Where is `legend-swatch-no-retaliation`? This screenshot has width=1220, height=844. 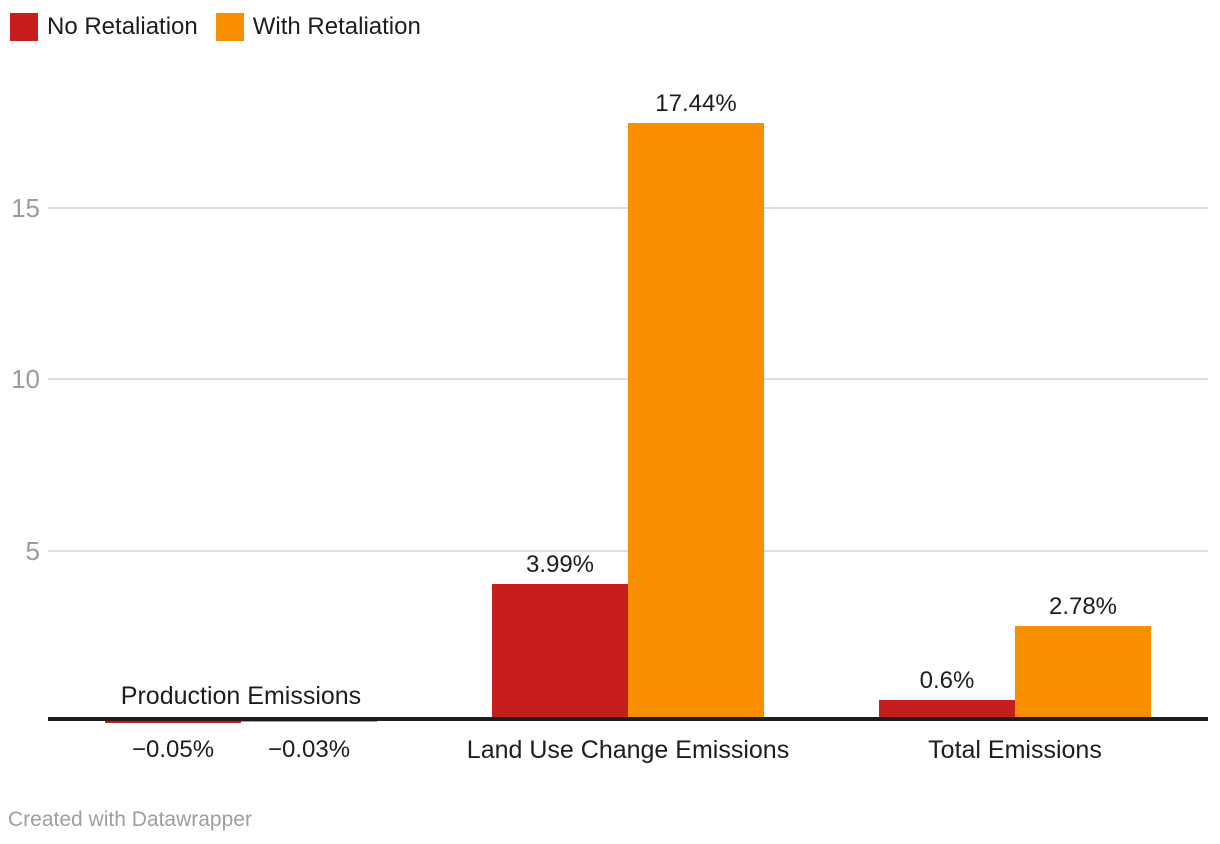
legend-swatch-no-retaliation is located at coordinates (24, 27).